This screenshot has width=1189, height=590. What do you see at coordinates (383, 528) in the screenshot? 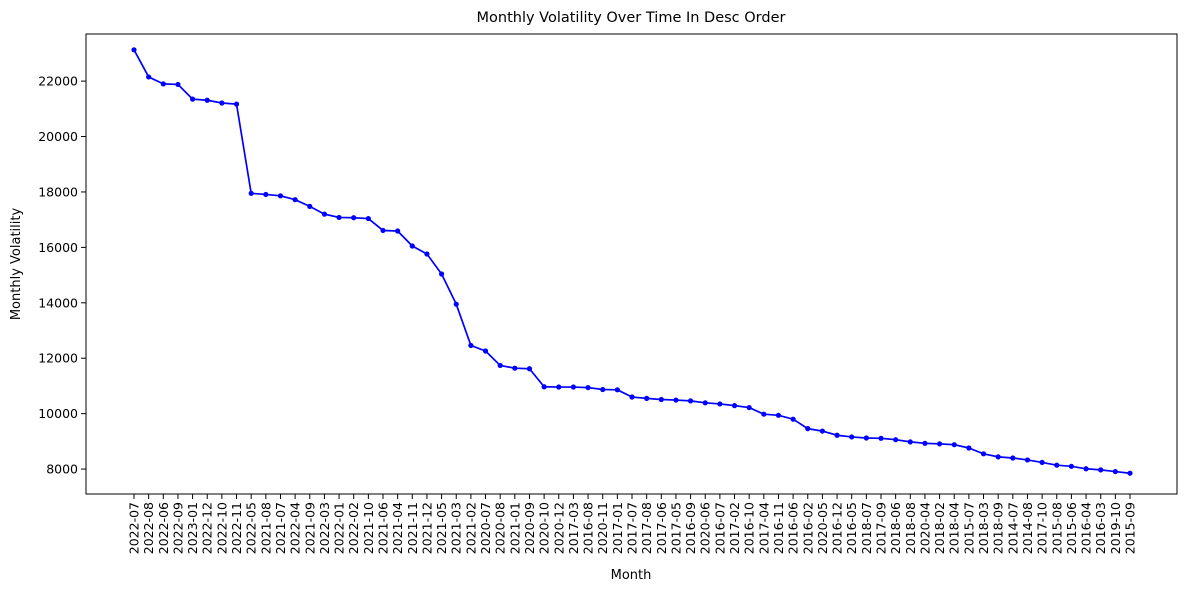
I see `x-tick-label: 2021-06` at bounding box center [383, 528].